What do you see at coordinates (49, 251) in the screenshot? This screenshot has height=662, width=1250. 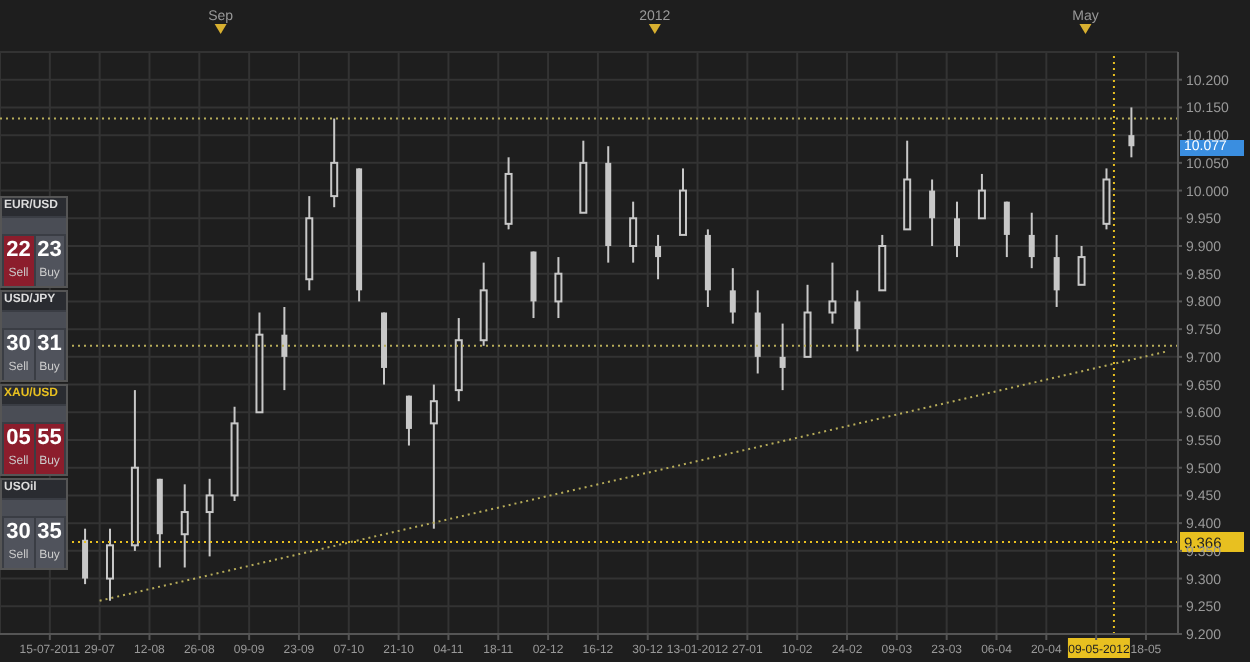 I see `annotation: 23` at bounding box center [49, 251].